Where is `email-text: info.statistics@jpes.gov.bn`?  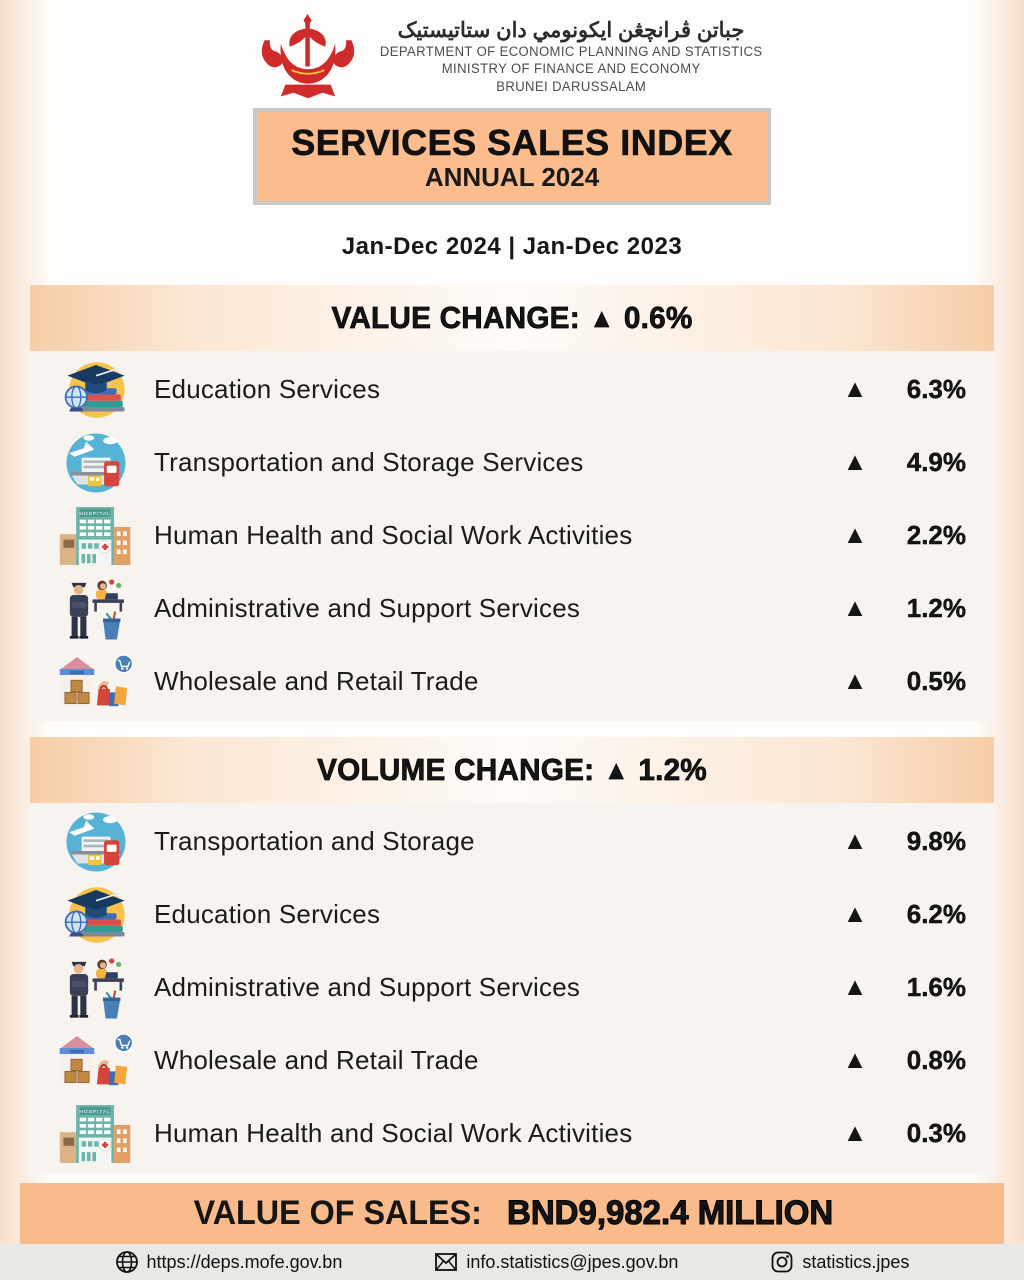 email-text: info.statistics@jpes.gov.bn is located at coordinates (572, 1261).